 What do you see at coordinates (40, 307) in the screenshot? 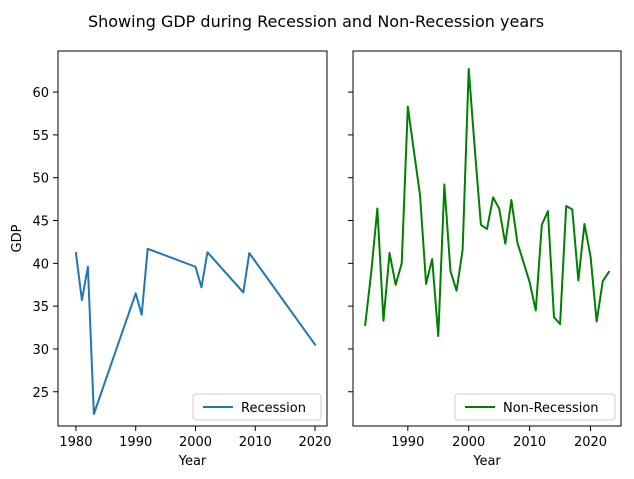
I see `y-tick-label: 35` at bounding box center [40, 307].